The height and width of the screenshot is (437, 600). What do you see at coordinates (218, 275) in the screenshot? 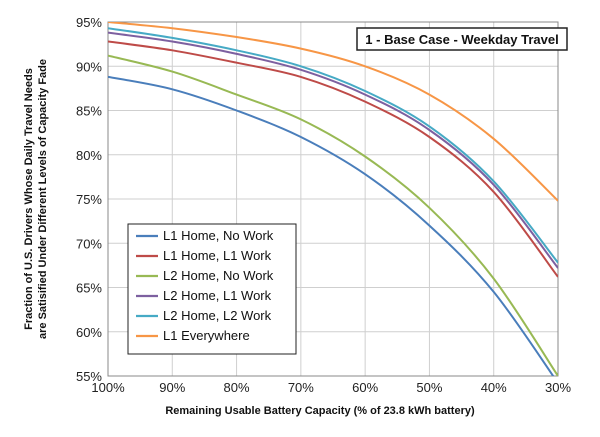
I see `legend-entry-label: L2 Home, No Work` at bounding box center [218, 275].